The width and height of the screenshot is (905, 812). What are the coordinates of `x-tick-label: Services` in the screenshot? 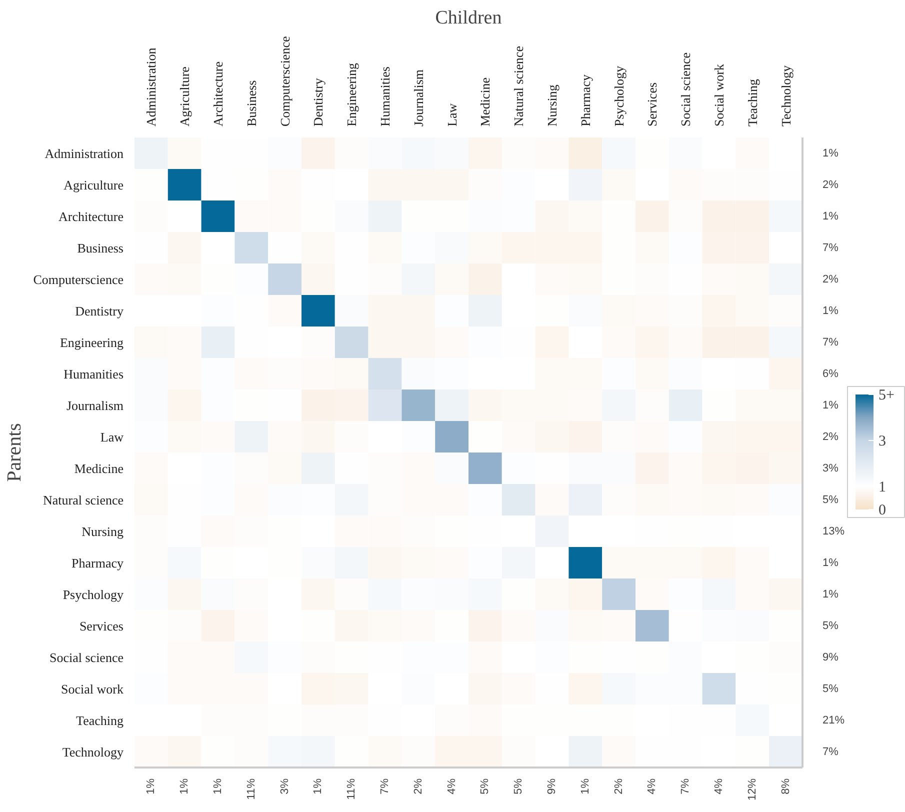 It's located at (652, 104).